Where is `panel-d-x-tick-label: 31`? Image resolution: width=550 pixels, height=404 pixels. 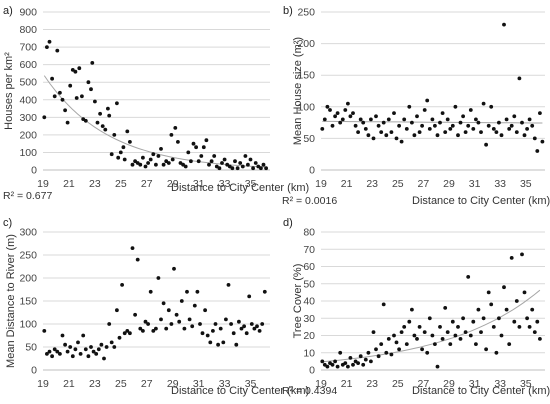
panel-d-x-tick-label: 31 is located at coordinates (475, 384).